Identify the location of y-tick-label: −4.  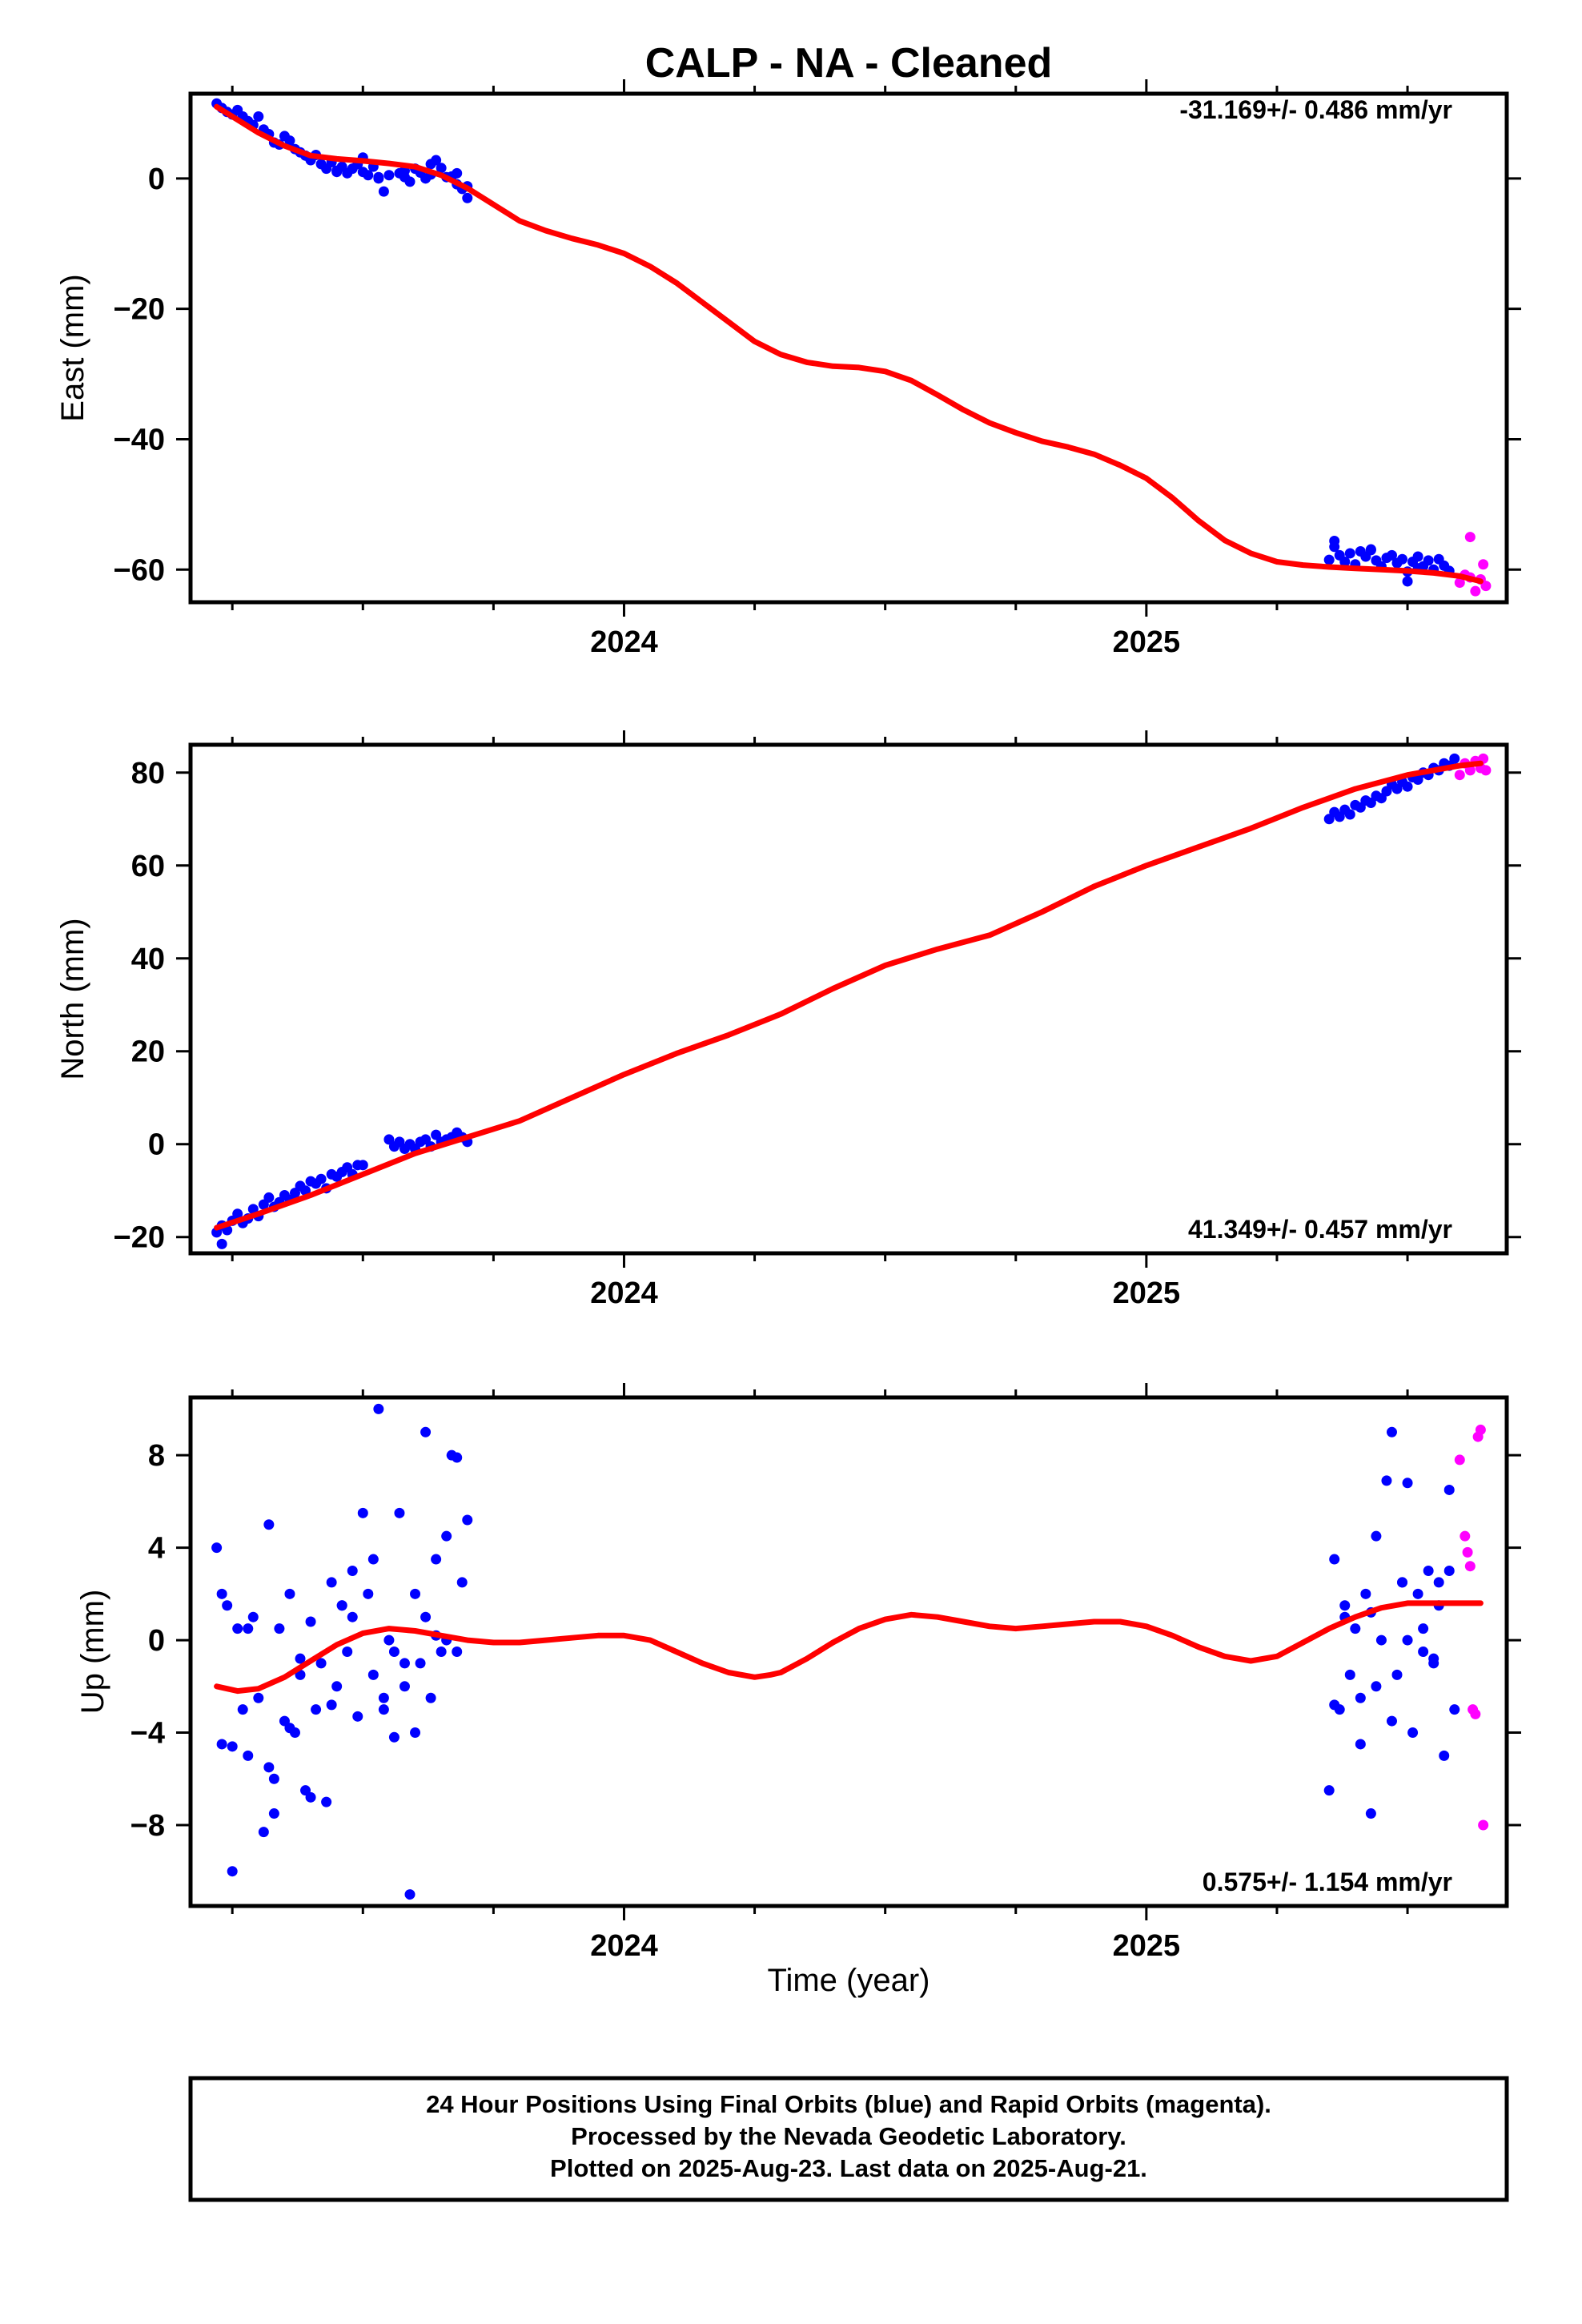
(147, 1734).